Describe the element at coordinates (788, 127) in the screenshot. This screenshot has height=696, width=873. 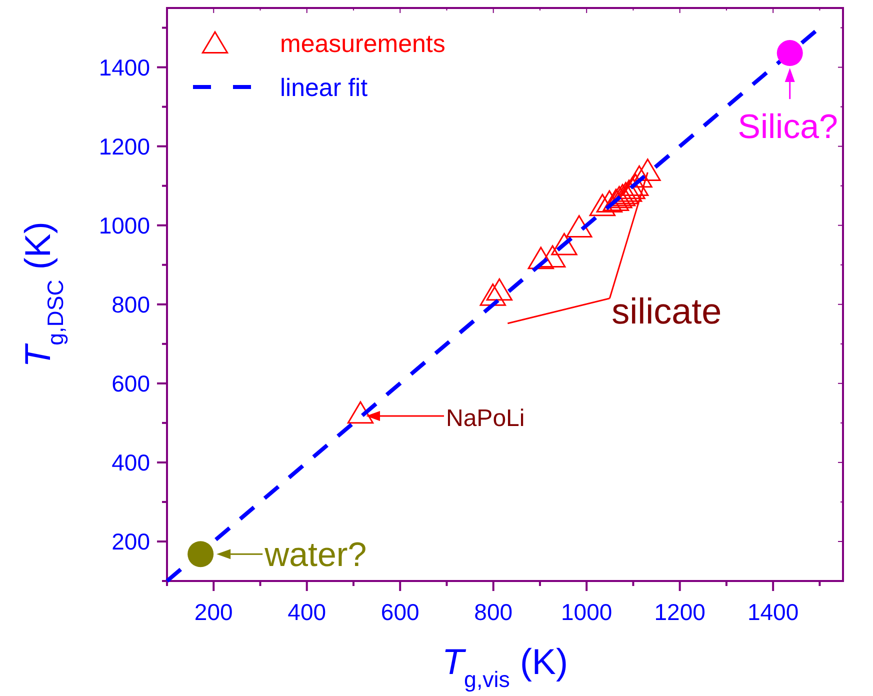
I see `annotation: Silica?` at that location.